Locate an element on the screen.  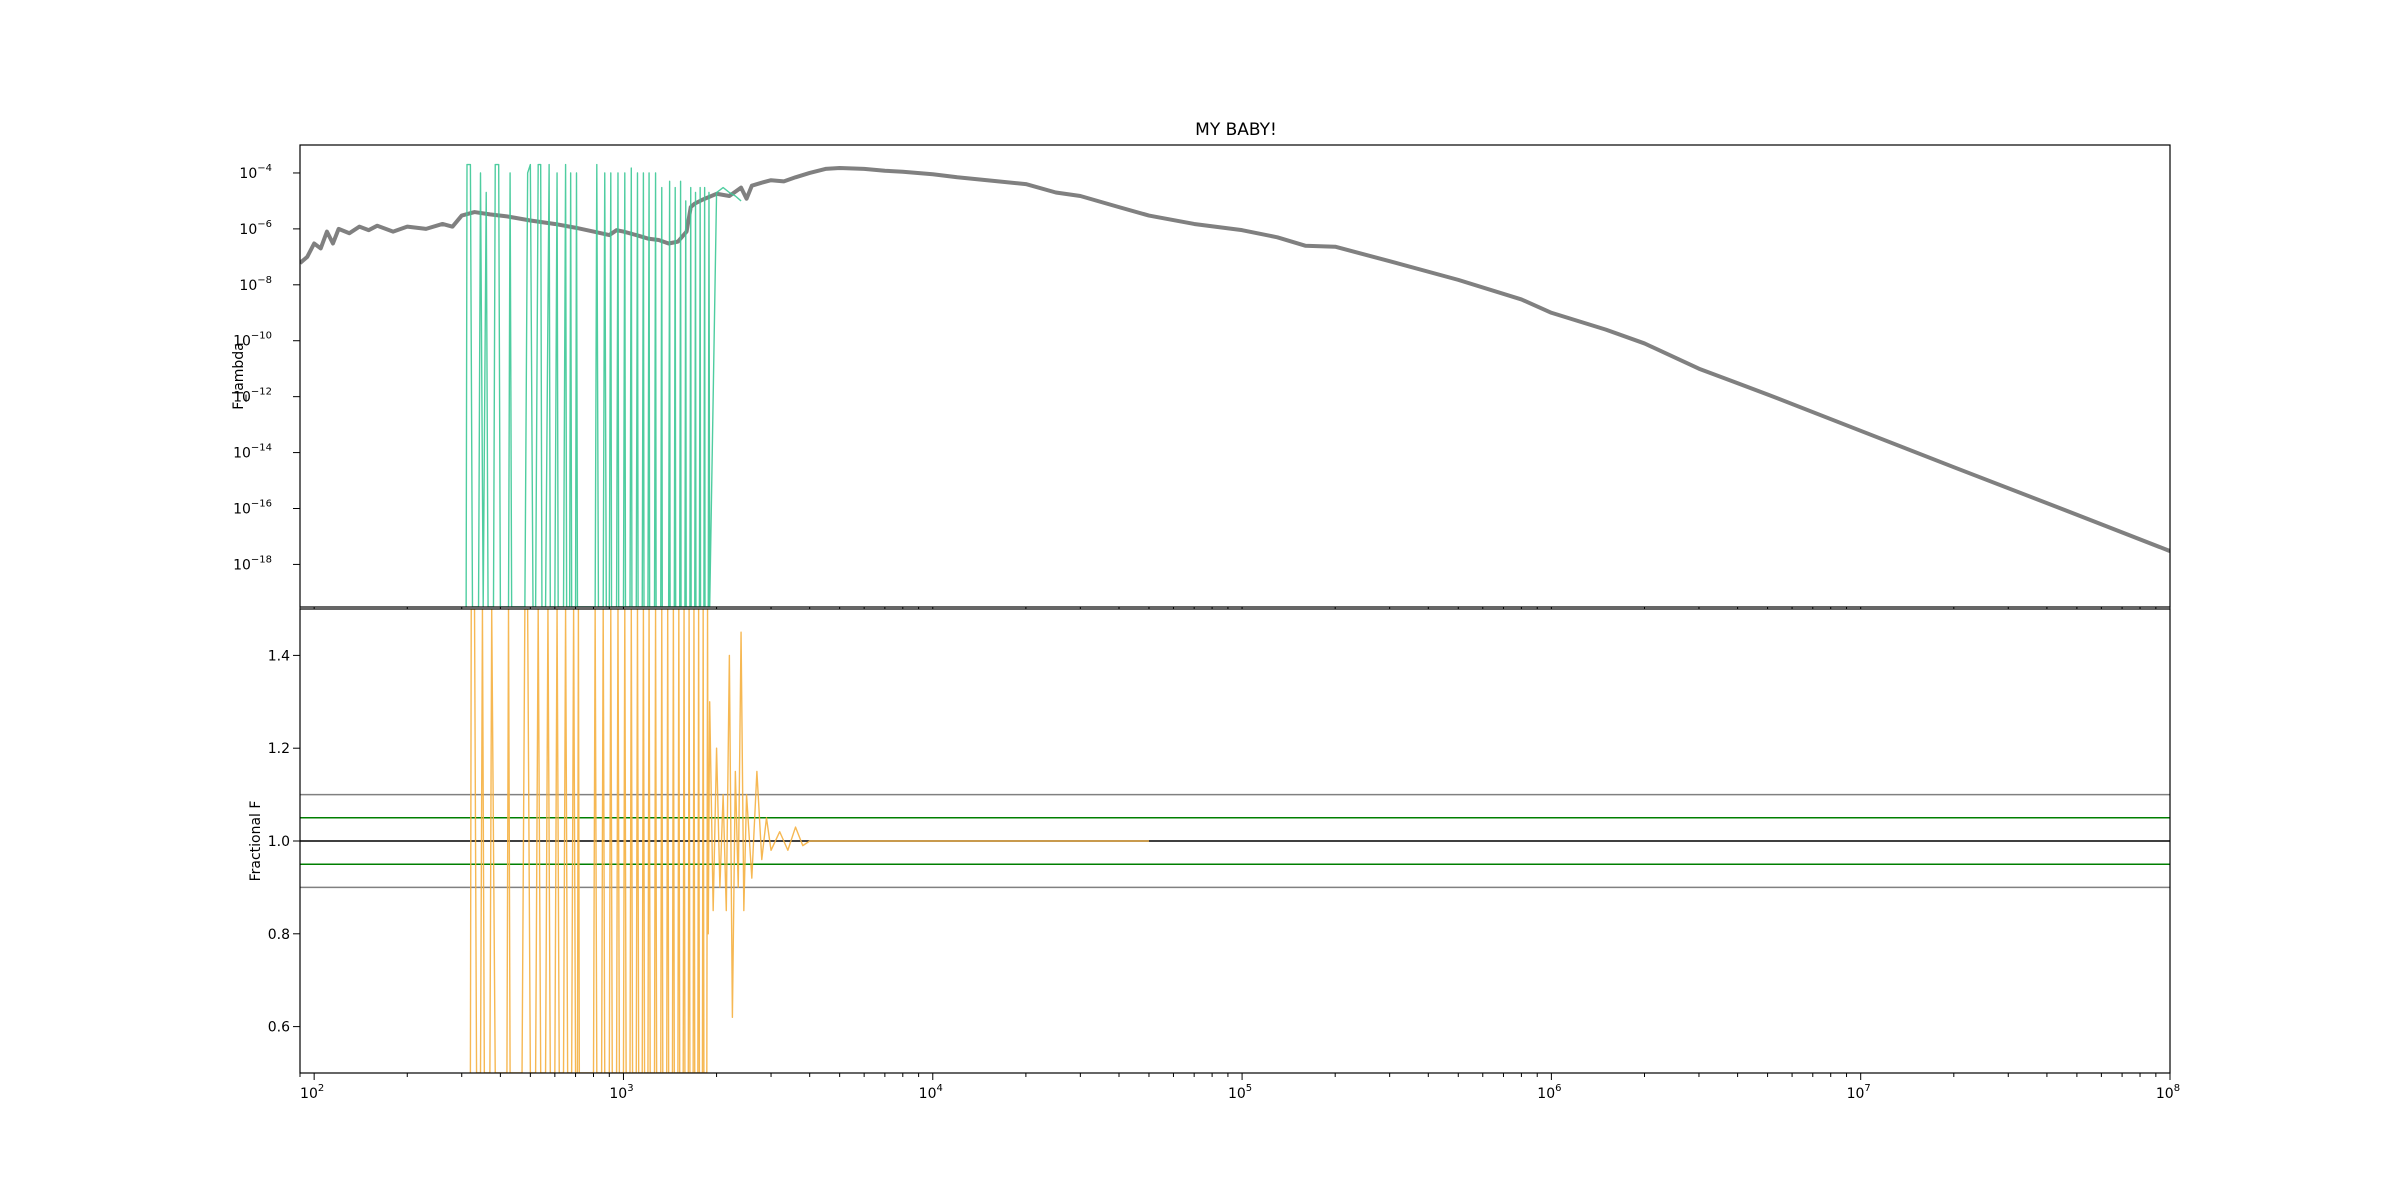
bottom-y-tick-label: 0.8 is located at coordinates (279, 935).